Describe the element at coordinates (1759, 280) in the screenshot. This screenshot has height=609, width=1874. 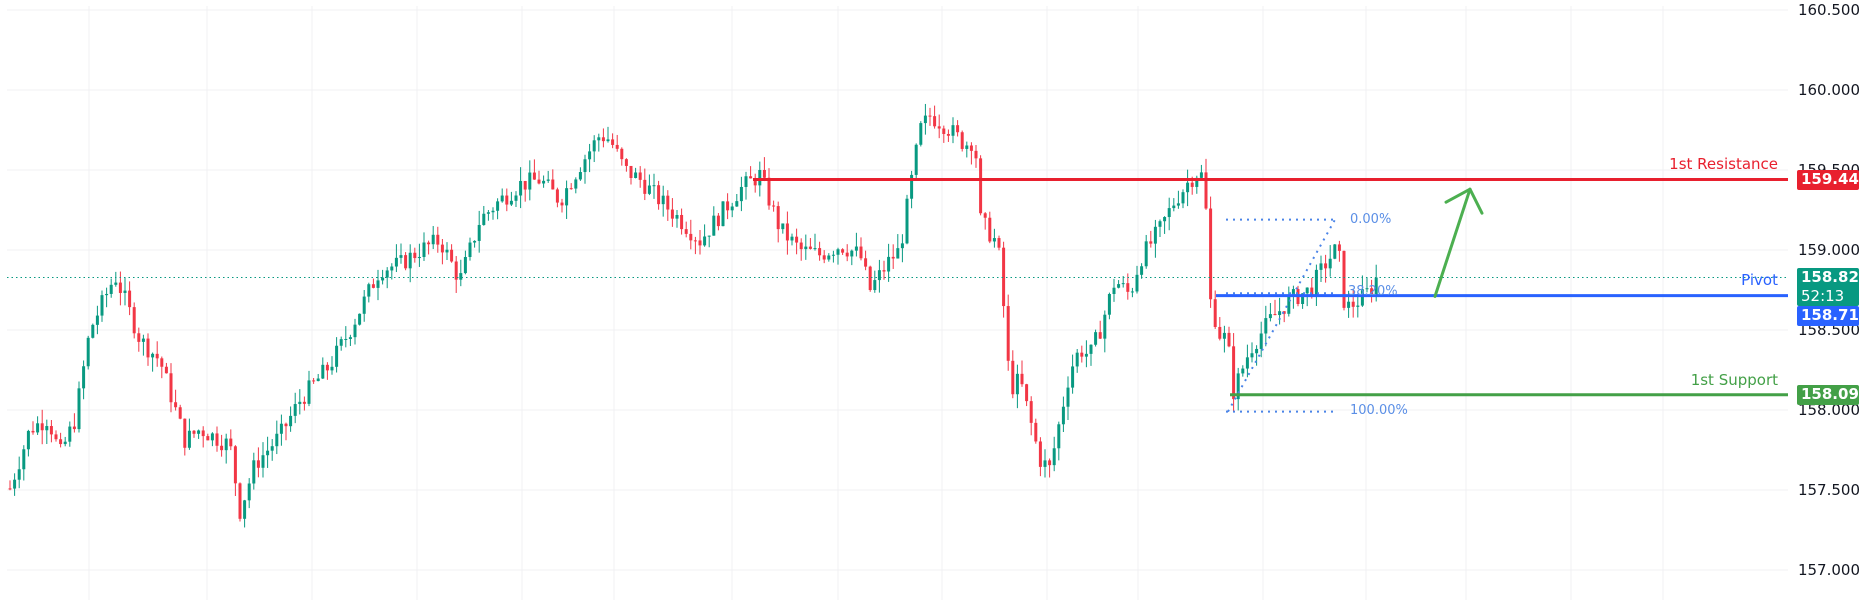
I see `pivot-level-label: Pivot` at that location.